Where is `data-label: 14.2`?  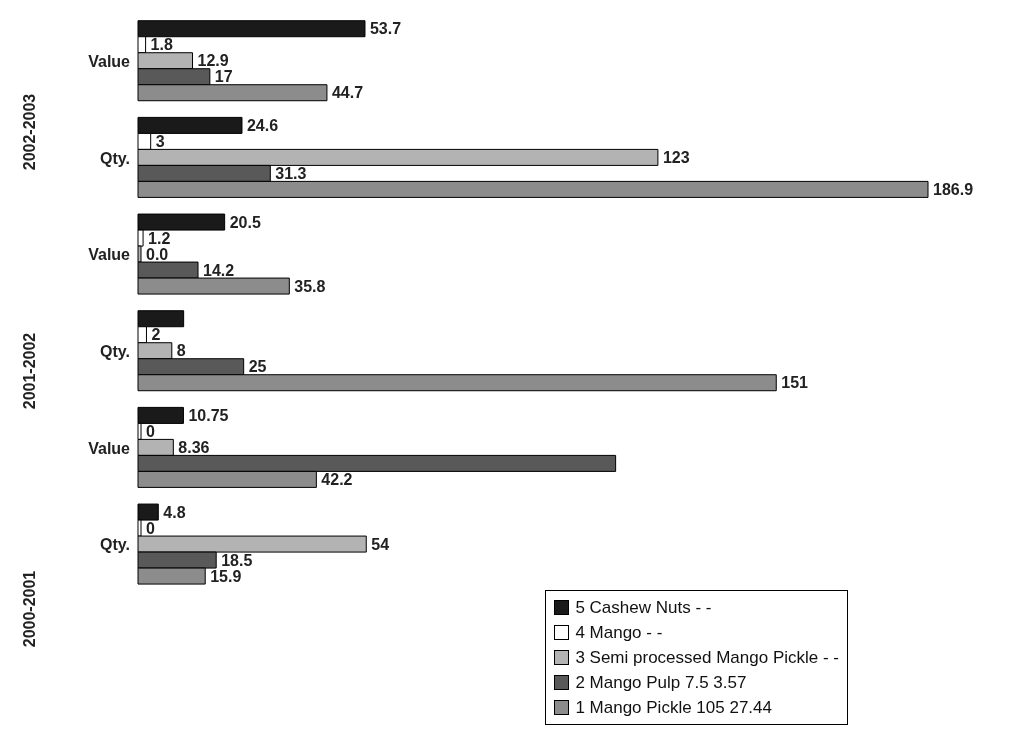
data-label: 14.2 is located at coordinates (219, 270).